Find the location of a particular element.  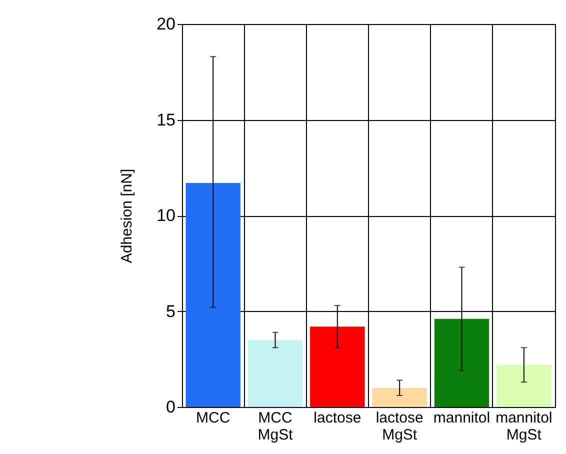

y-tick-label: 10 is located at coordinates (166, 215).